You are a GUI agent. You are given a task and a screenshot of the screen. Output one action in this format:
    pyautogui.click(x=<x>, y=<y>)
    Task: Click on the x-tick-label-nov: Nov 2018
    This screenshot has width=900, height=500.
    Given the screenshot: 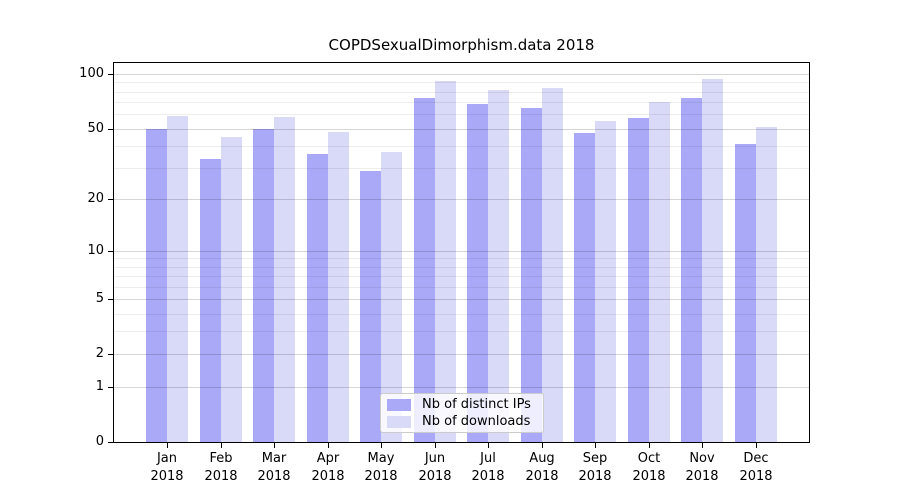 What is the action you would take?
    pyautogui.click(x=702, y=467)
    